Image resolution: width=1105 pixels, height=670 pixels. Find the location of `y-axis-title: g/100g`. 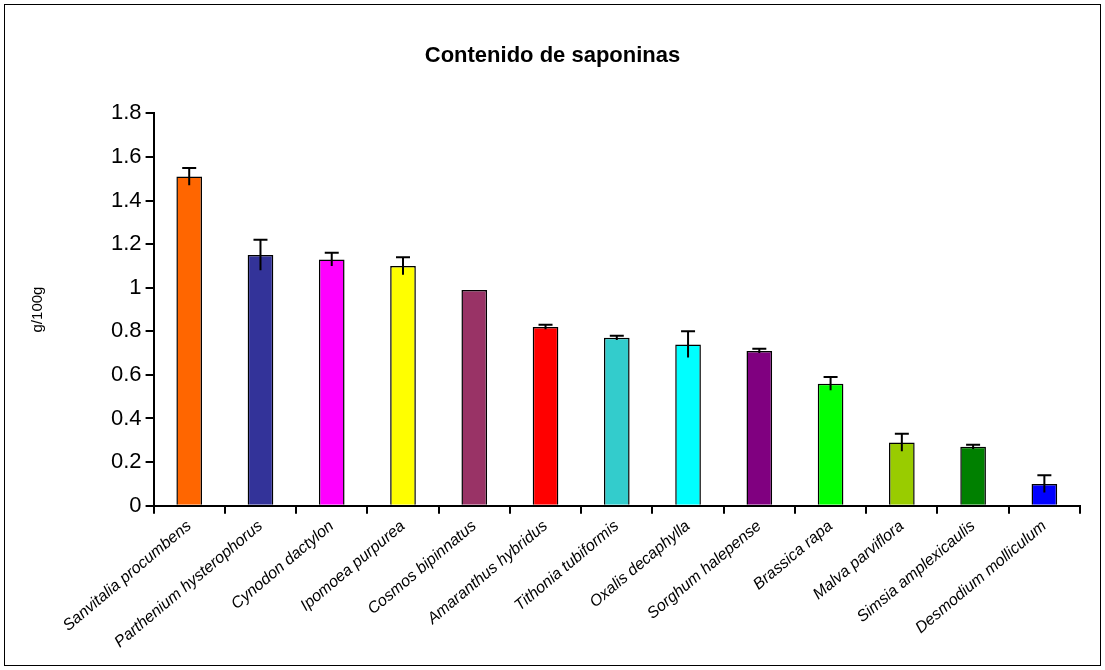

y-axis-title: g/100g is located at coordinates (37, 309).